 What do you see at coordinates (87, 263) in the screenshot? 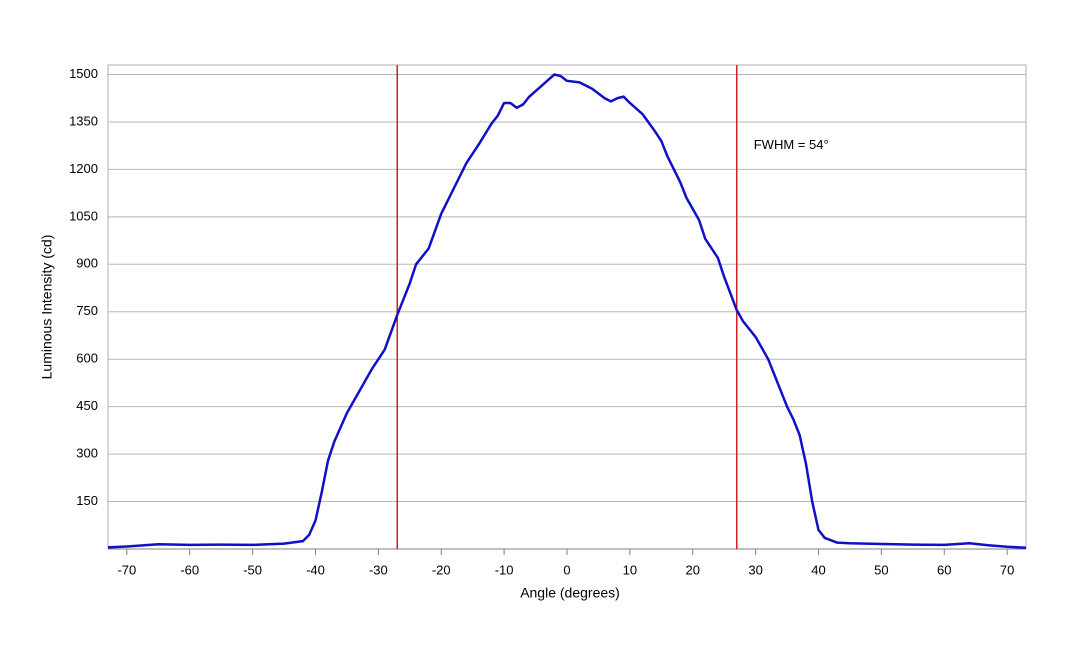
I see `y-tick-label: 900` at bounding box center [87, 263].